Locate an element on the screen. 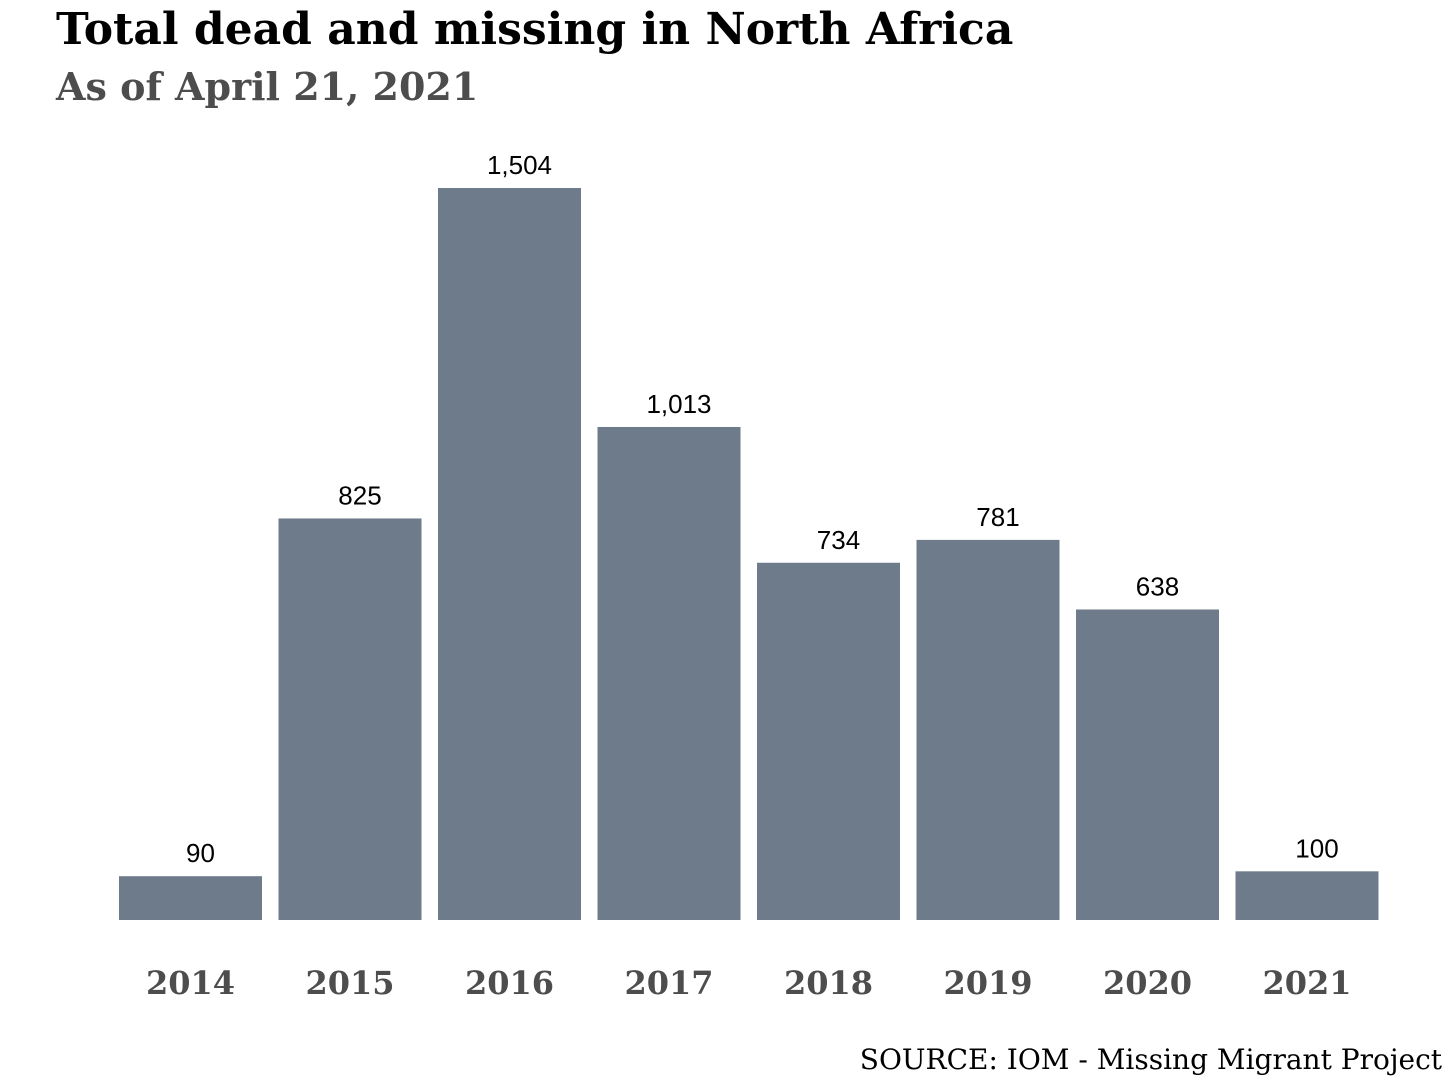 This screenshot has width=1456, height=1092. bar-2021 is located at coordinates (1307, 895).